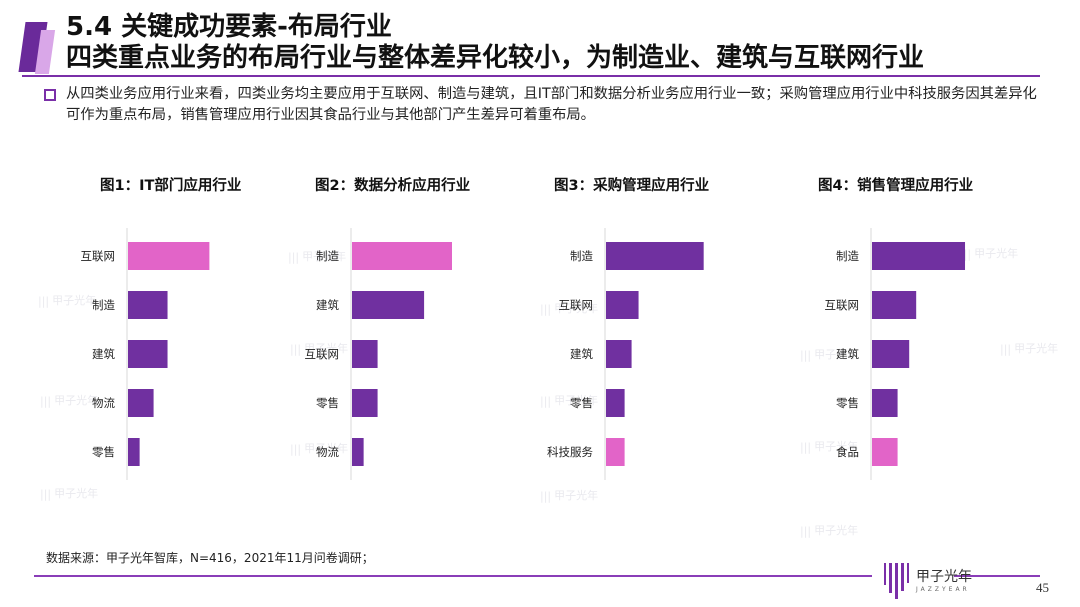 This screenshot has height=607, width=1080. Describe the element at coordinates (581, 256) in the screenshot. I see `chart-3-category-label: 制造` at that location.